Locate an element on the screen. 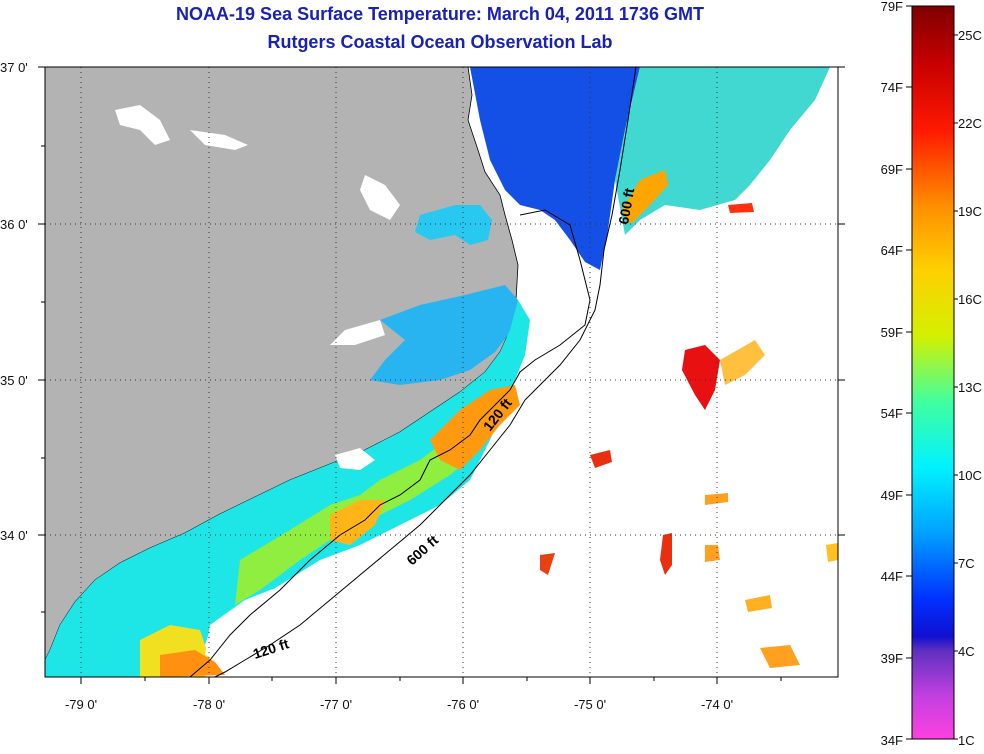 The width and height of the screenshot is (984, 754). lat-tick-label: 34 0' is located at coordinates (14, 535).